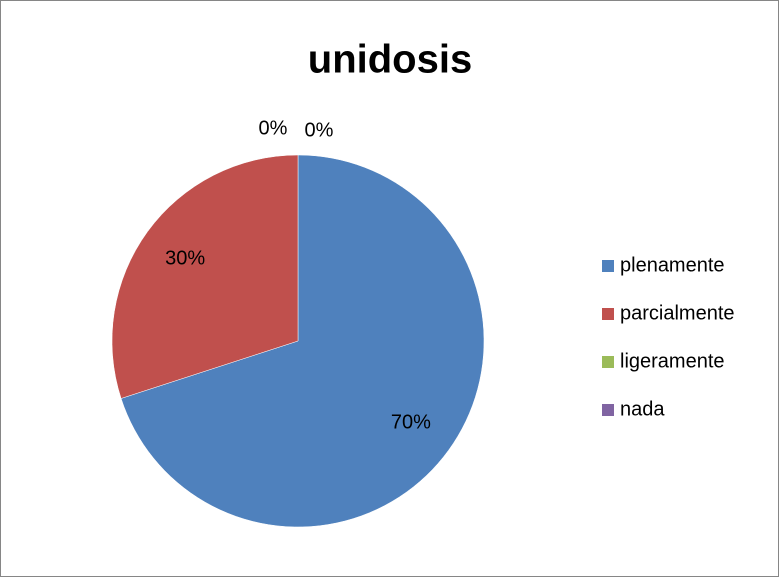 Image resolution: width=779 pixels, height=577 pixels. Describe the element at coordinates (205, 276) in the screenshot. I see `pie-slice` at that location.